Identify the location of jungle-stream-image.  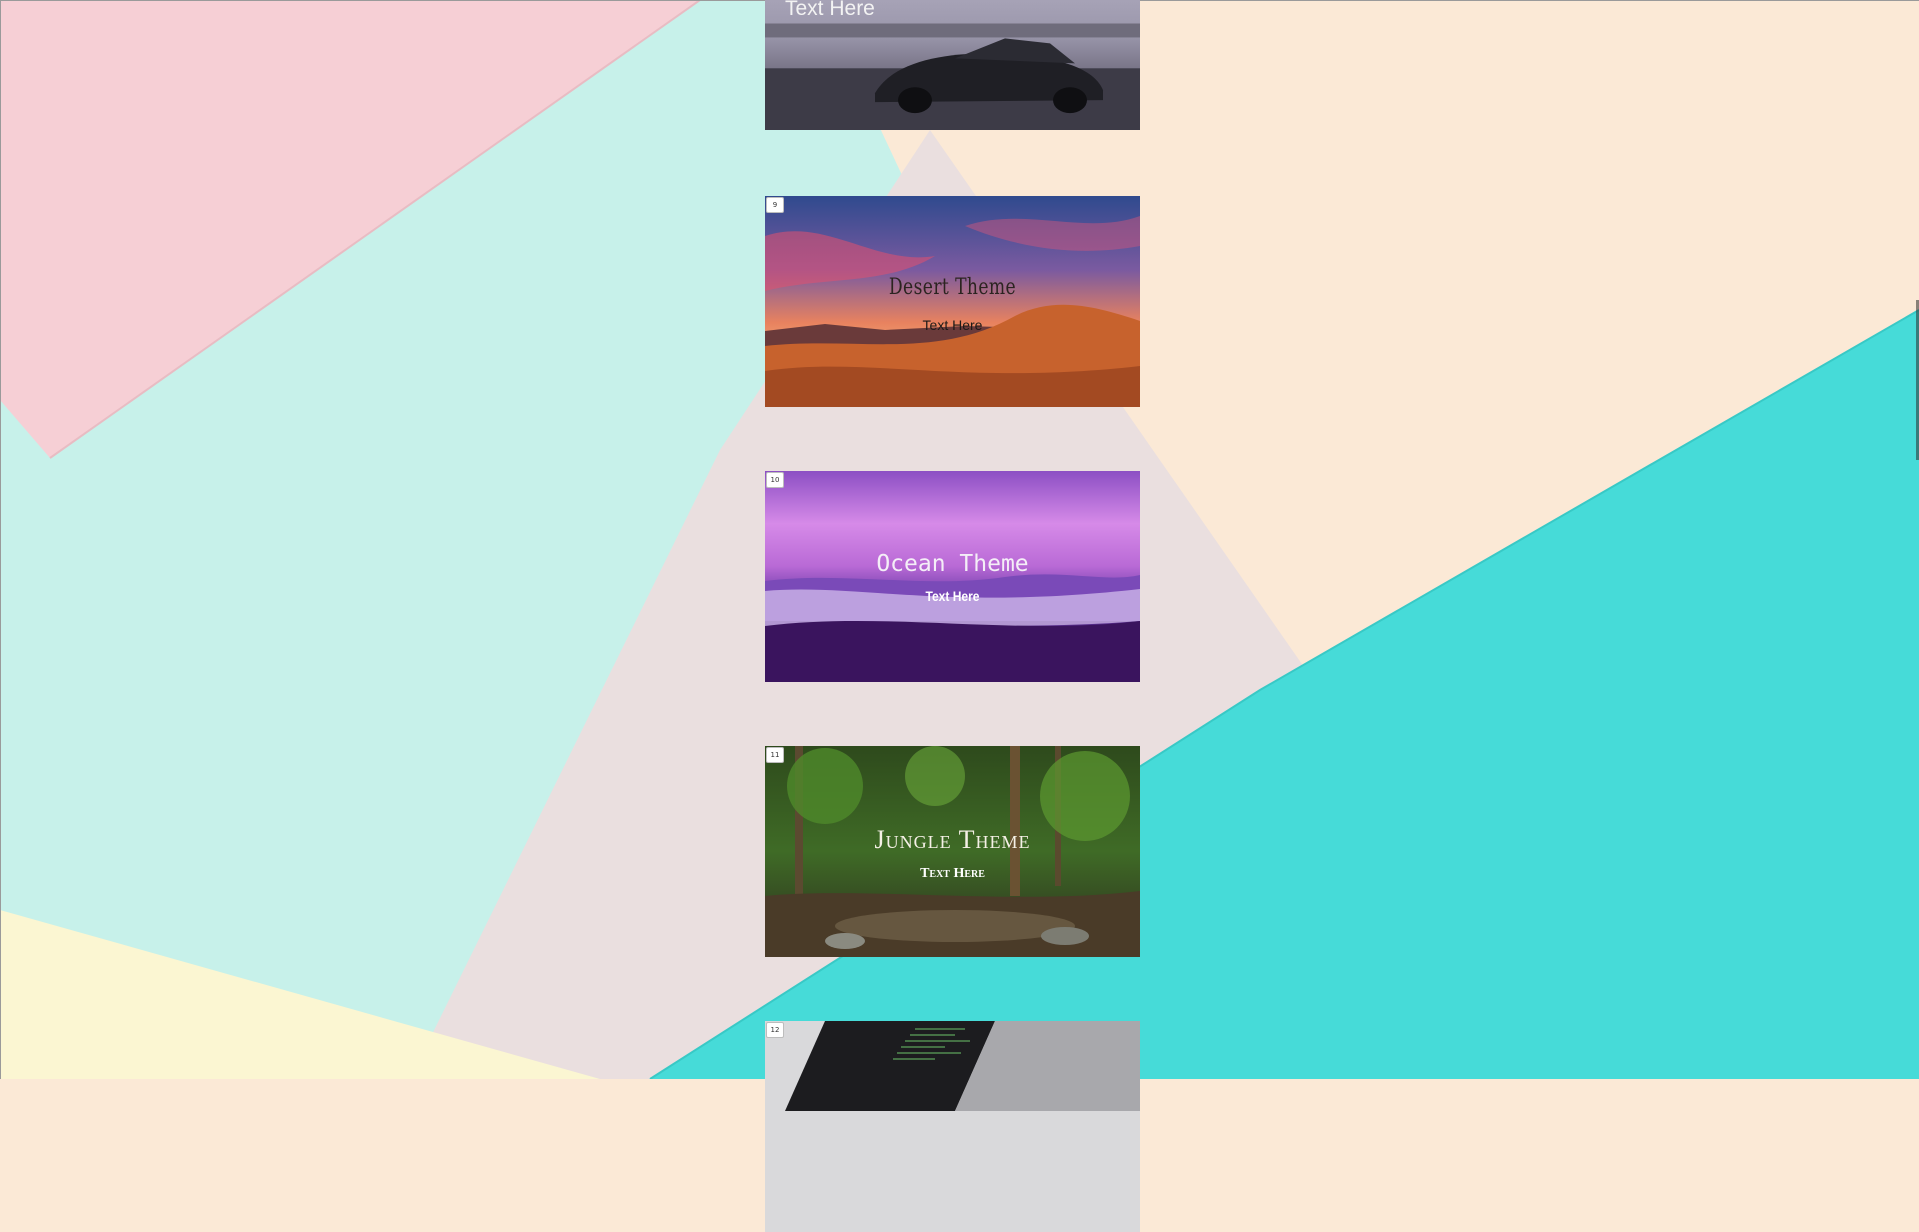
(952, 851).